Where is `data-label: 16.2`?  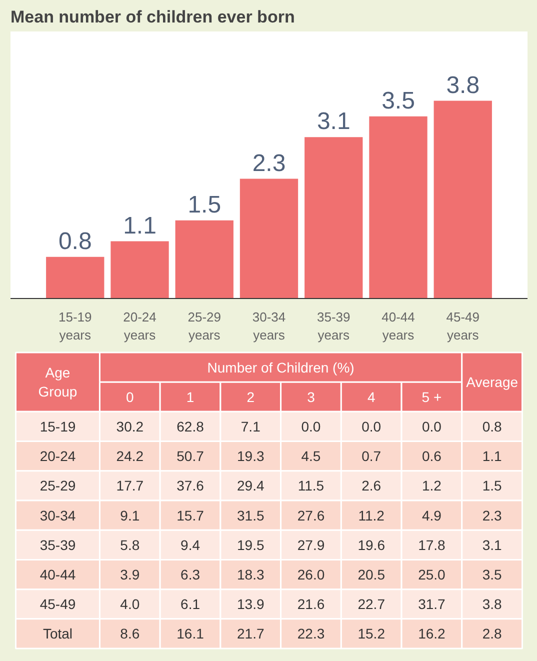 data-label: 16.2 is located at coordinates (432, 634).